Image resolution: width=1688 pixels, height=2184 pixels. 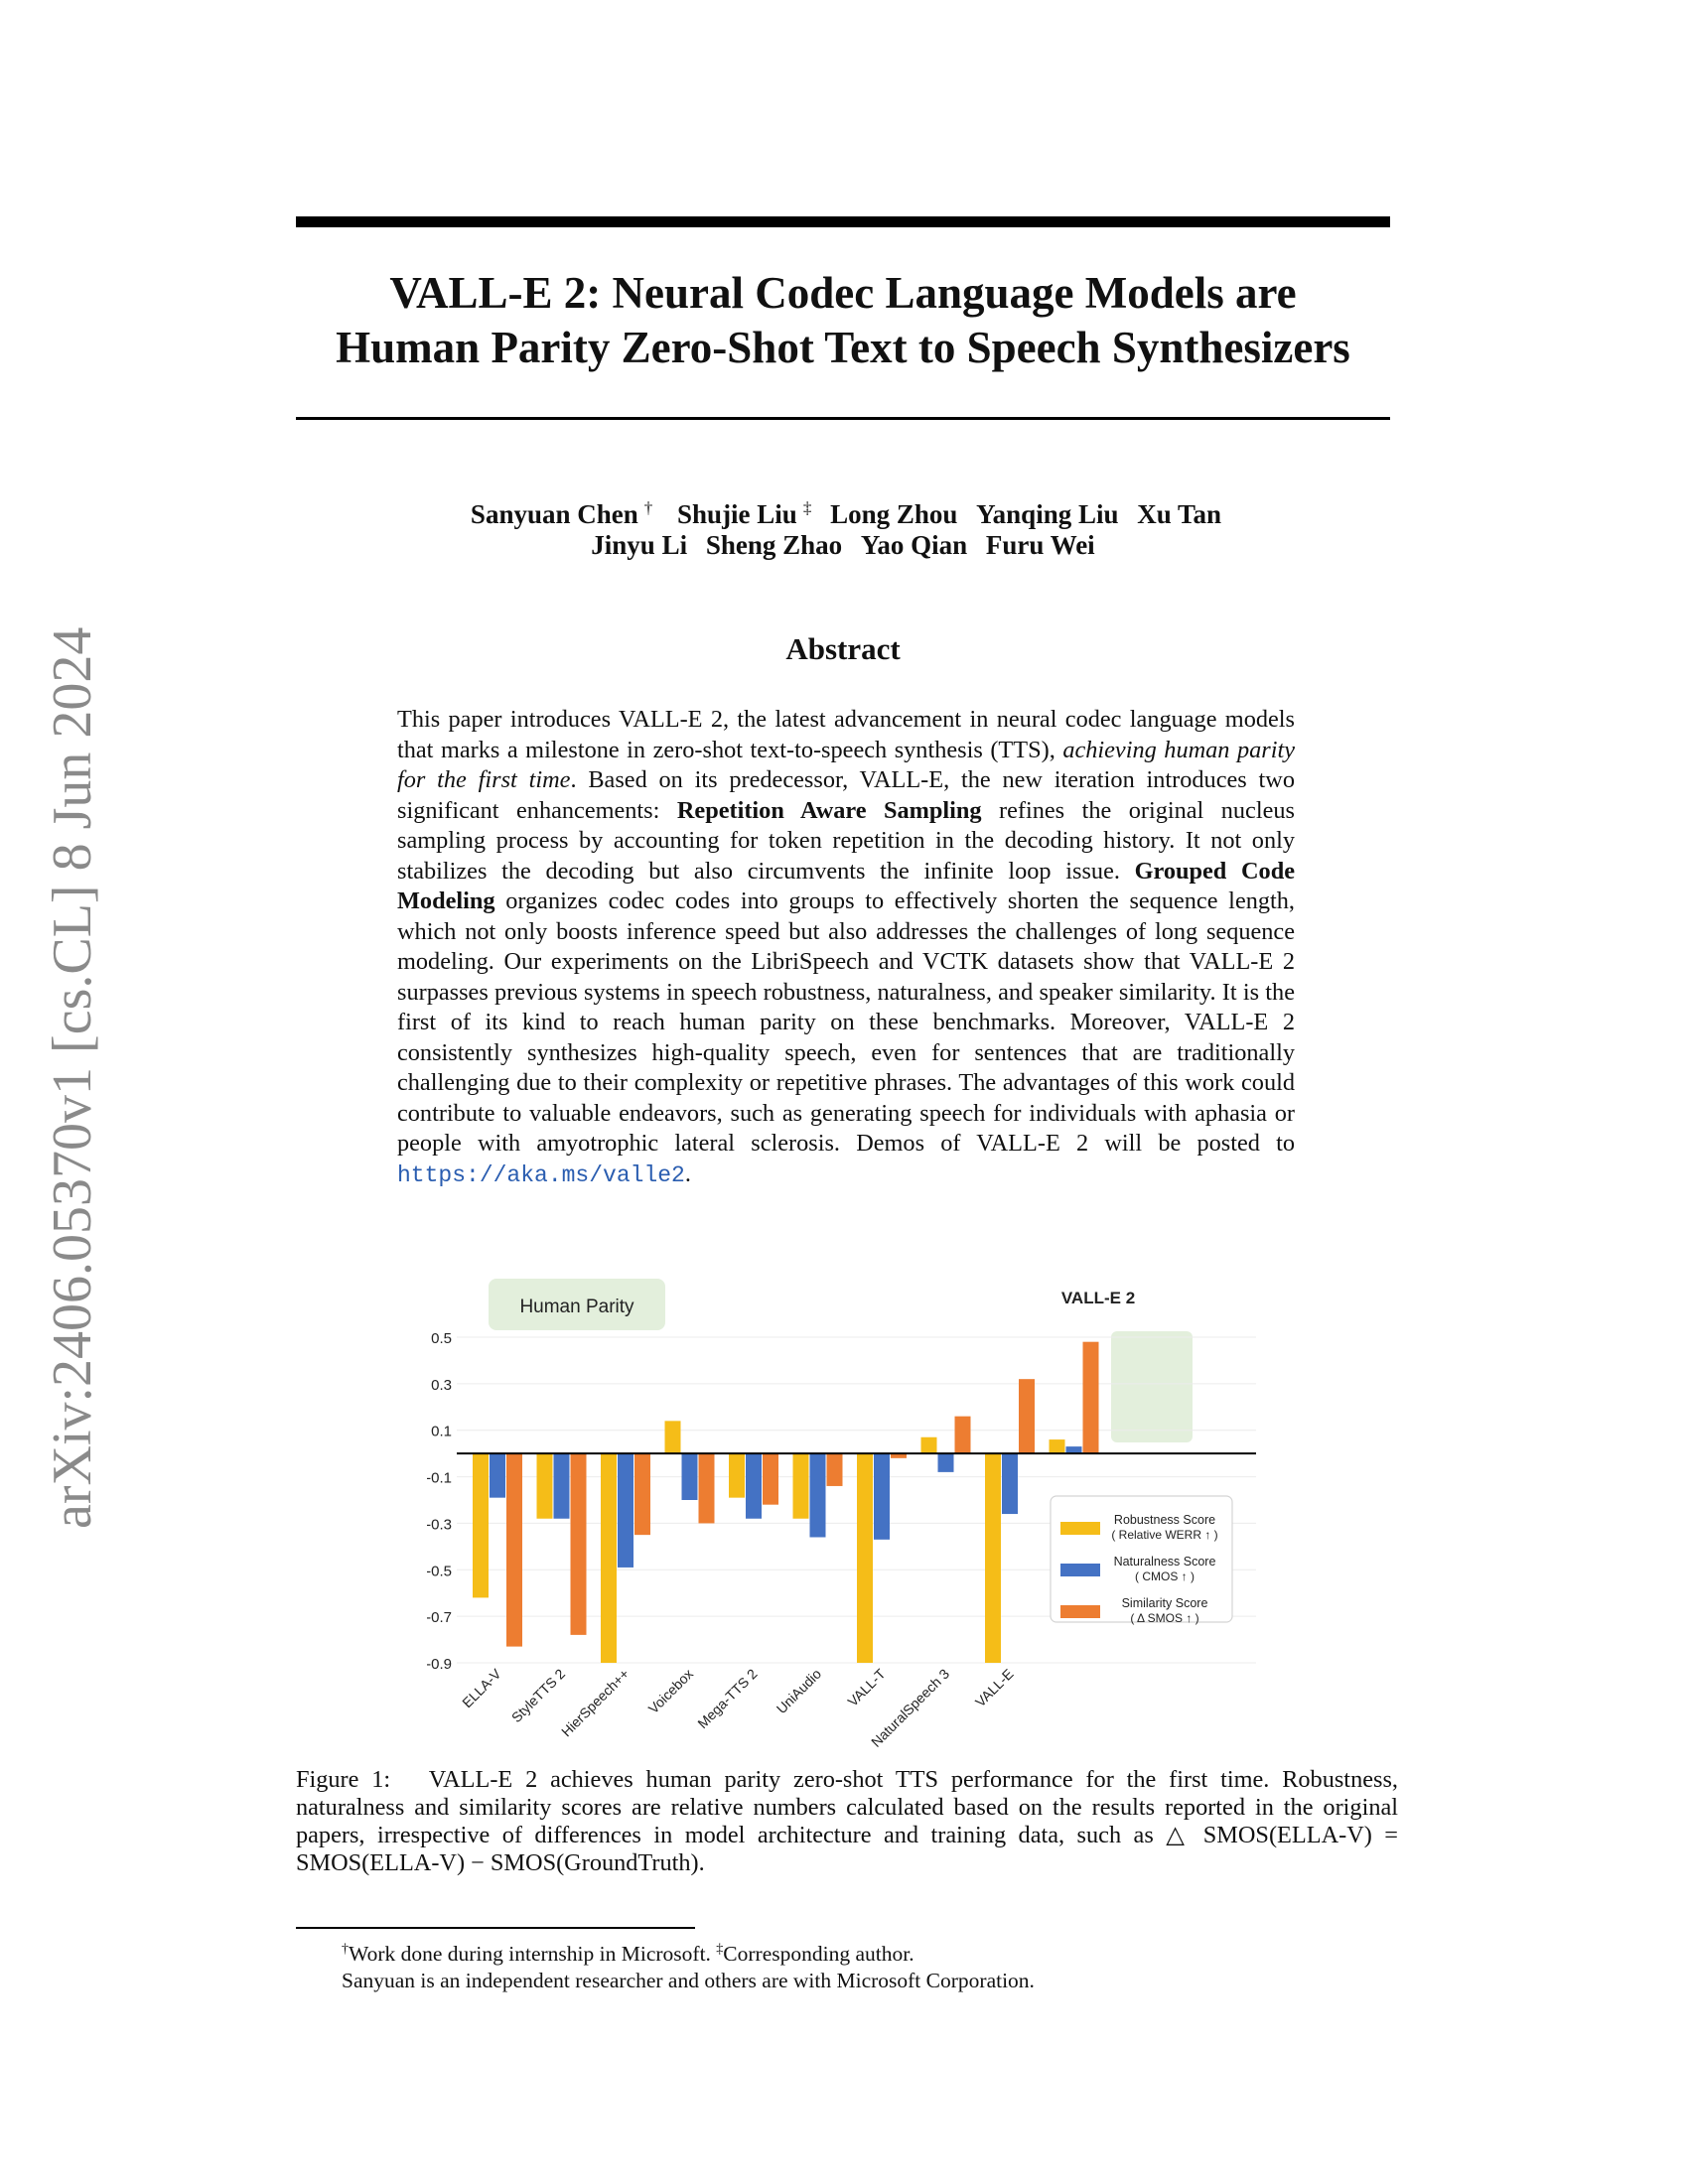 What do you see at coordinates (670, 1691) in the screenshot?
I see `x-tick-label: Voicebox` at bounding box center [670, 1691].